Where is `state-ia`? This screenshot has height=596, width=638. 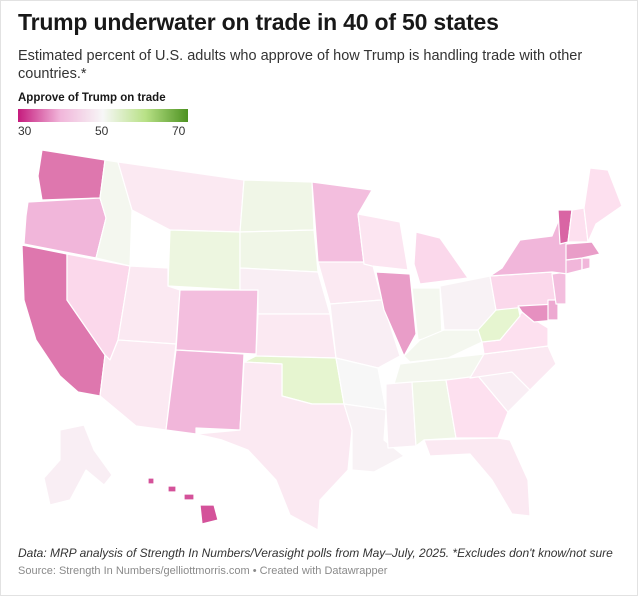 state-ia is located at coordinates (350, 283).